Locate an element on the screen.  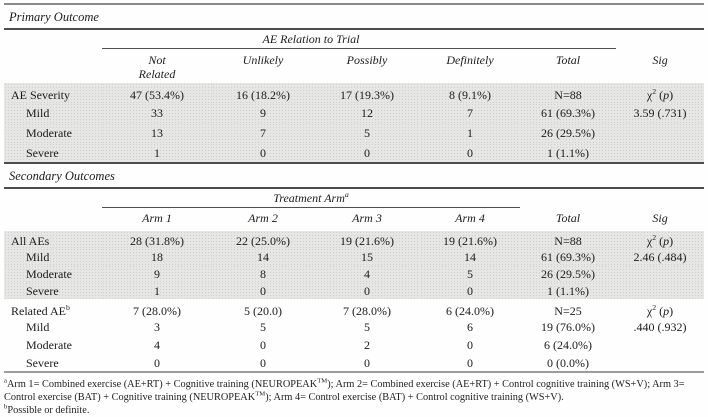
table-cell: 19 (76.0%) is located at coordinates (568, 327).